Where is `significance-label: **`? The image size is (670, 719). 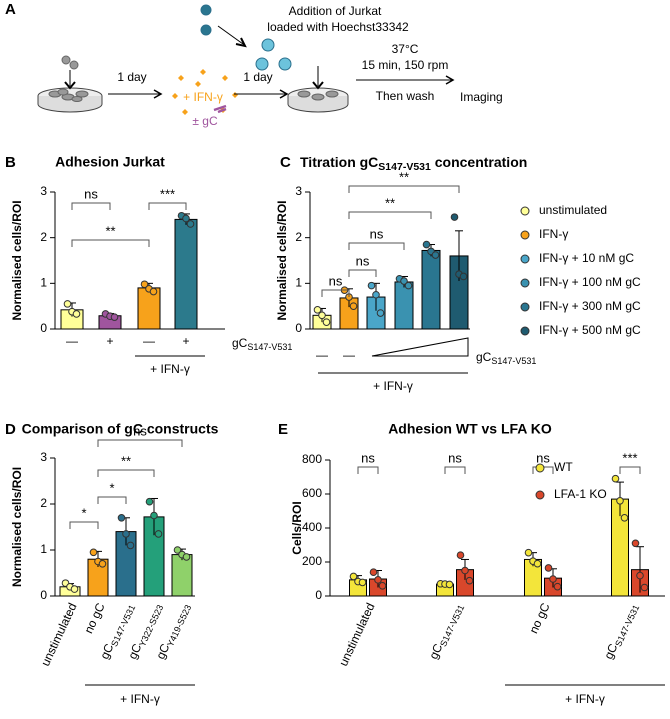
significance-label: ** is located at coordinates (390, 202).